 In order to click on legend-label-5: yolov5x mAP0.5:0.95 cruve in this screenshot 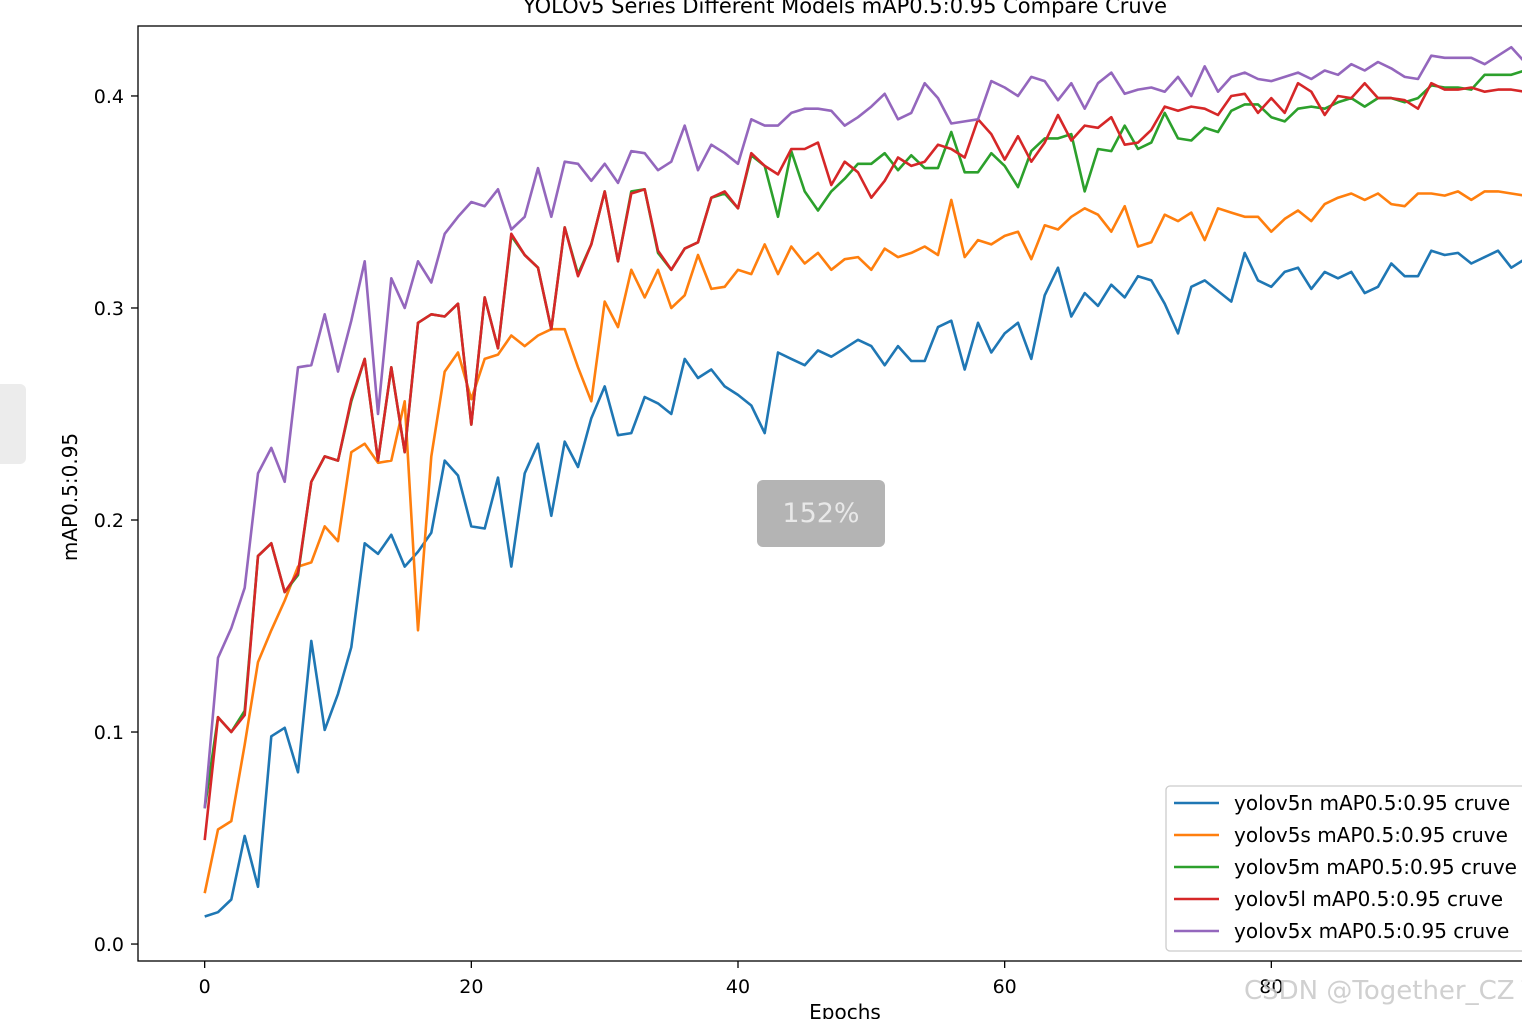, I will do `click(1371, 931)`.